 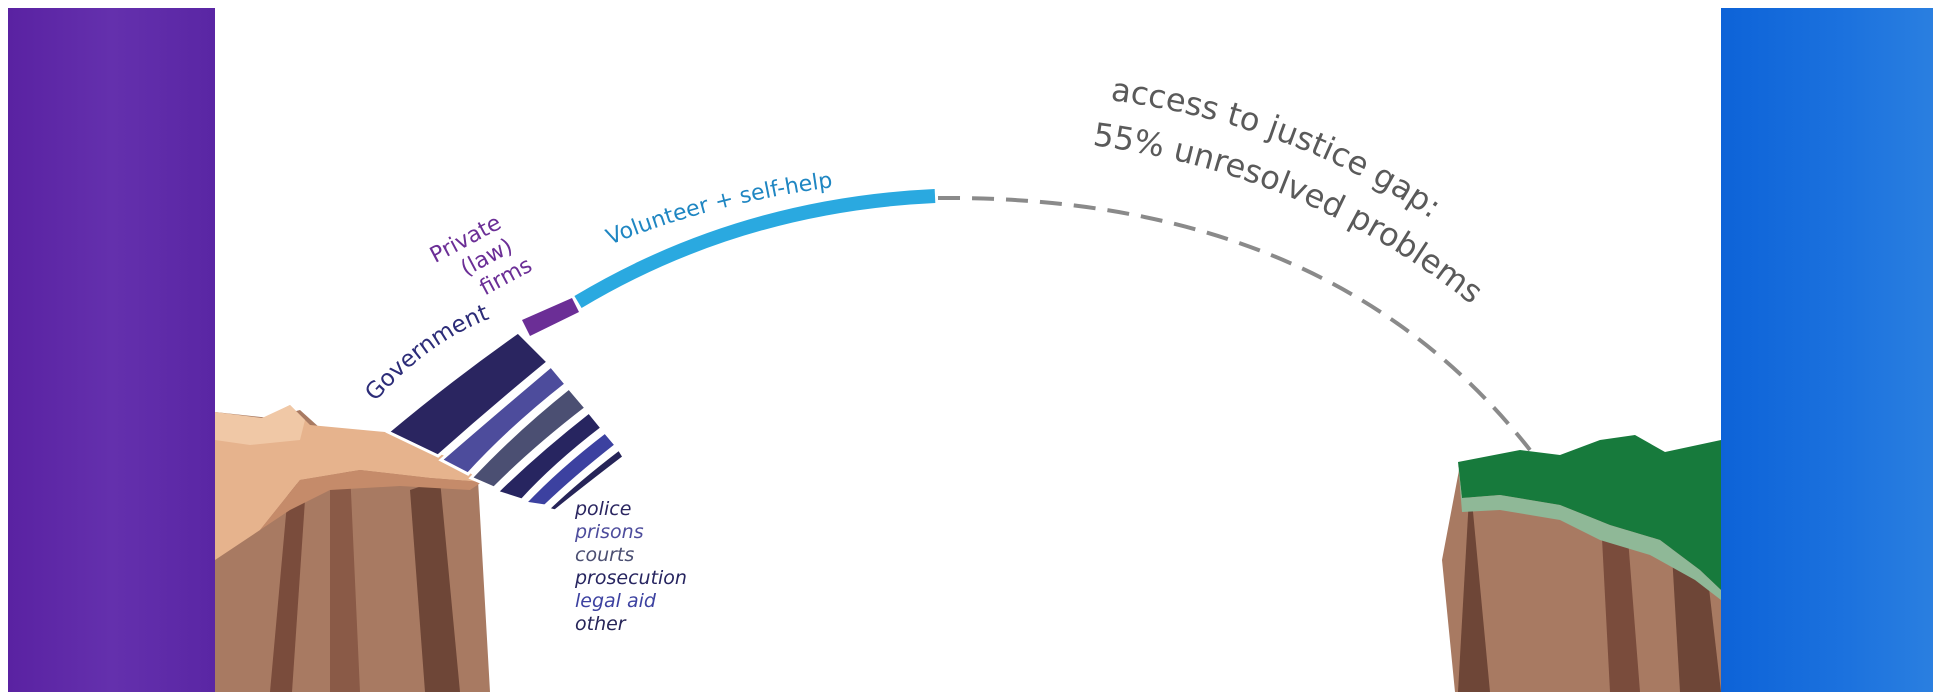 I want to click on legend-item-legal-aid: legal aid, so click(x=616, y=601).